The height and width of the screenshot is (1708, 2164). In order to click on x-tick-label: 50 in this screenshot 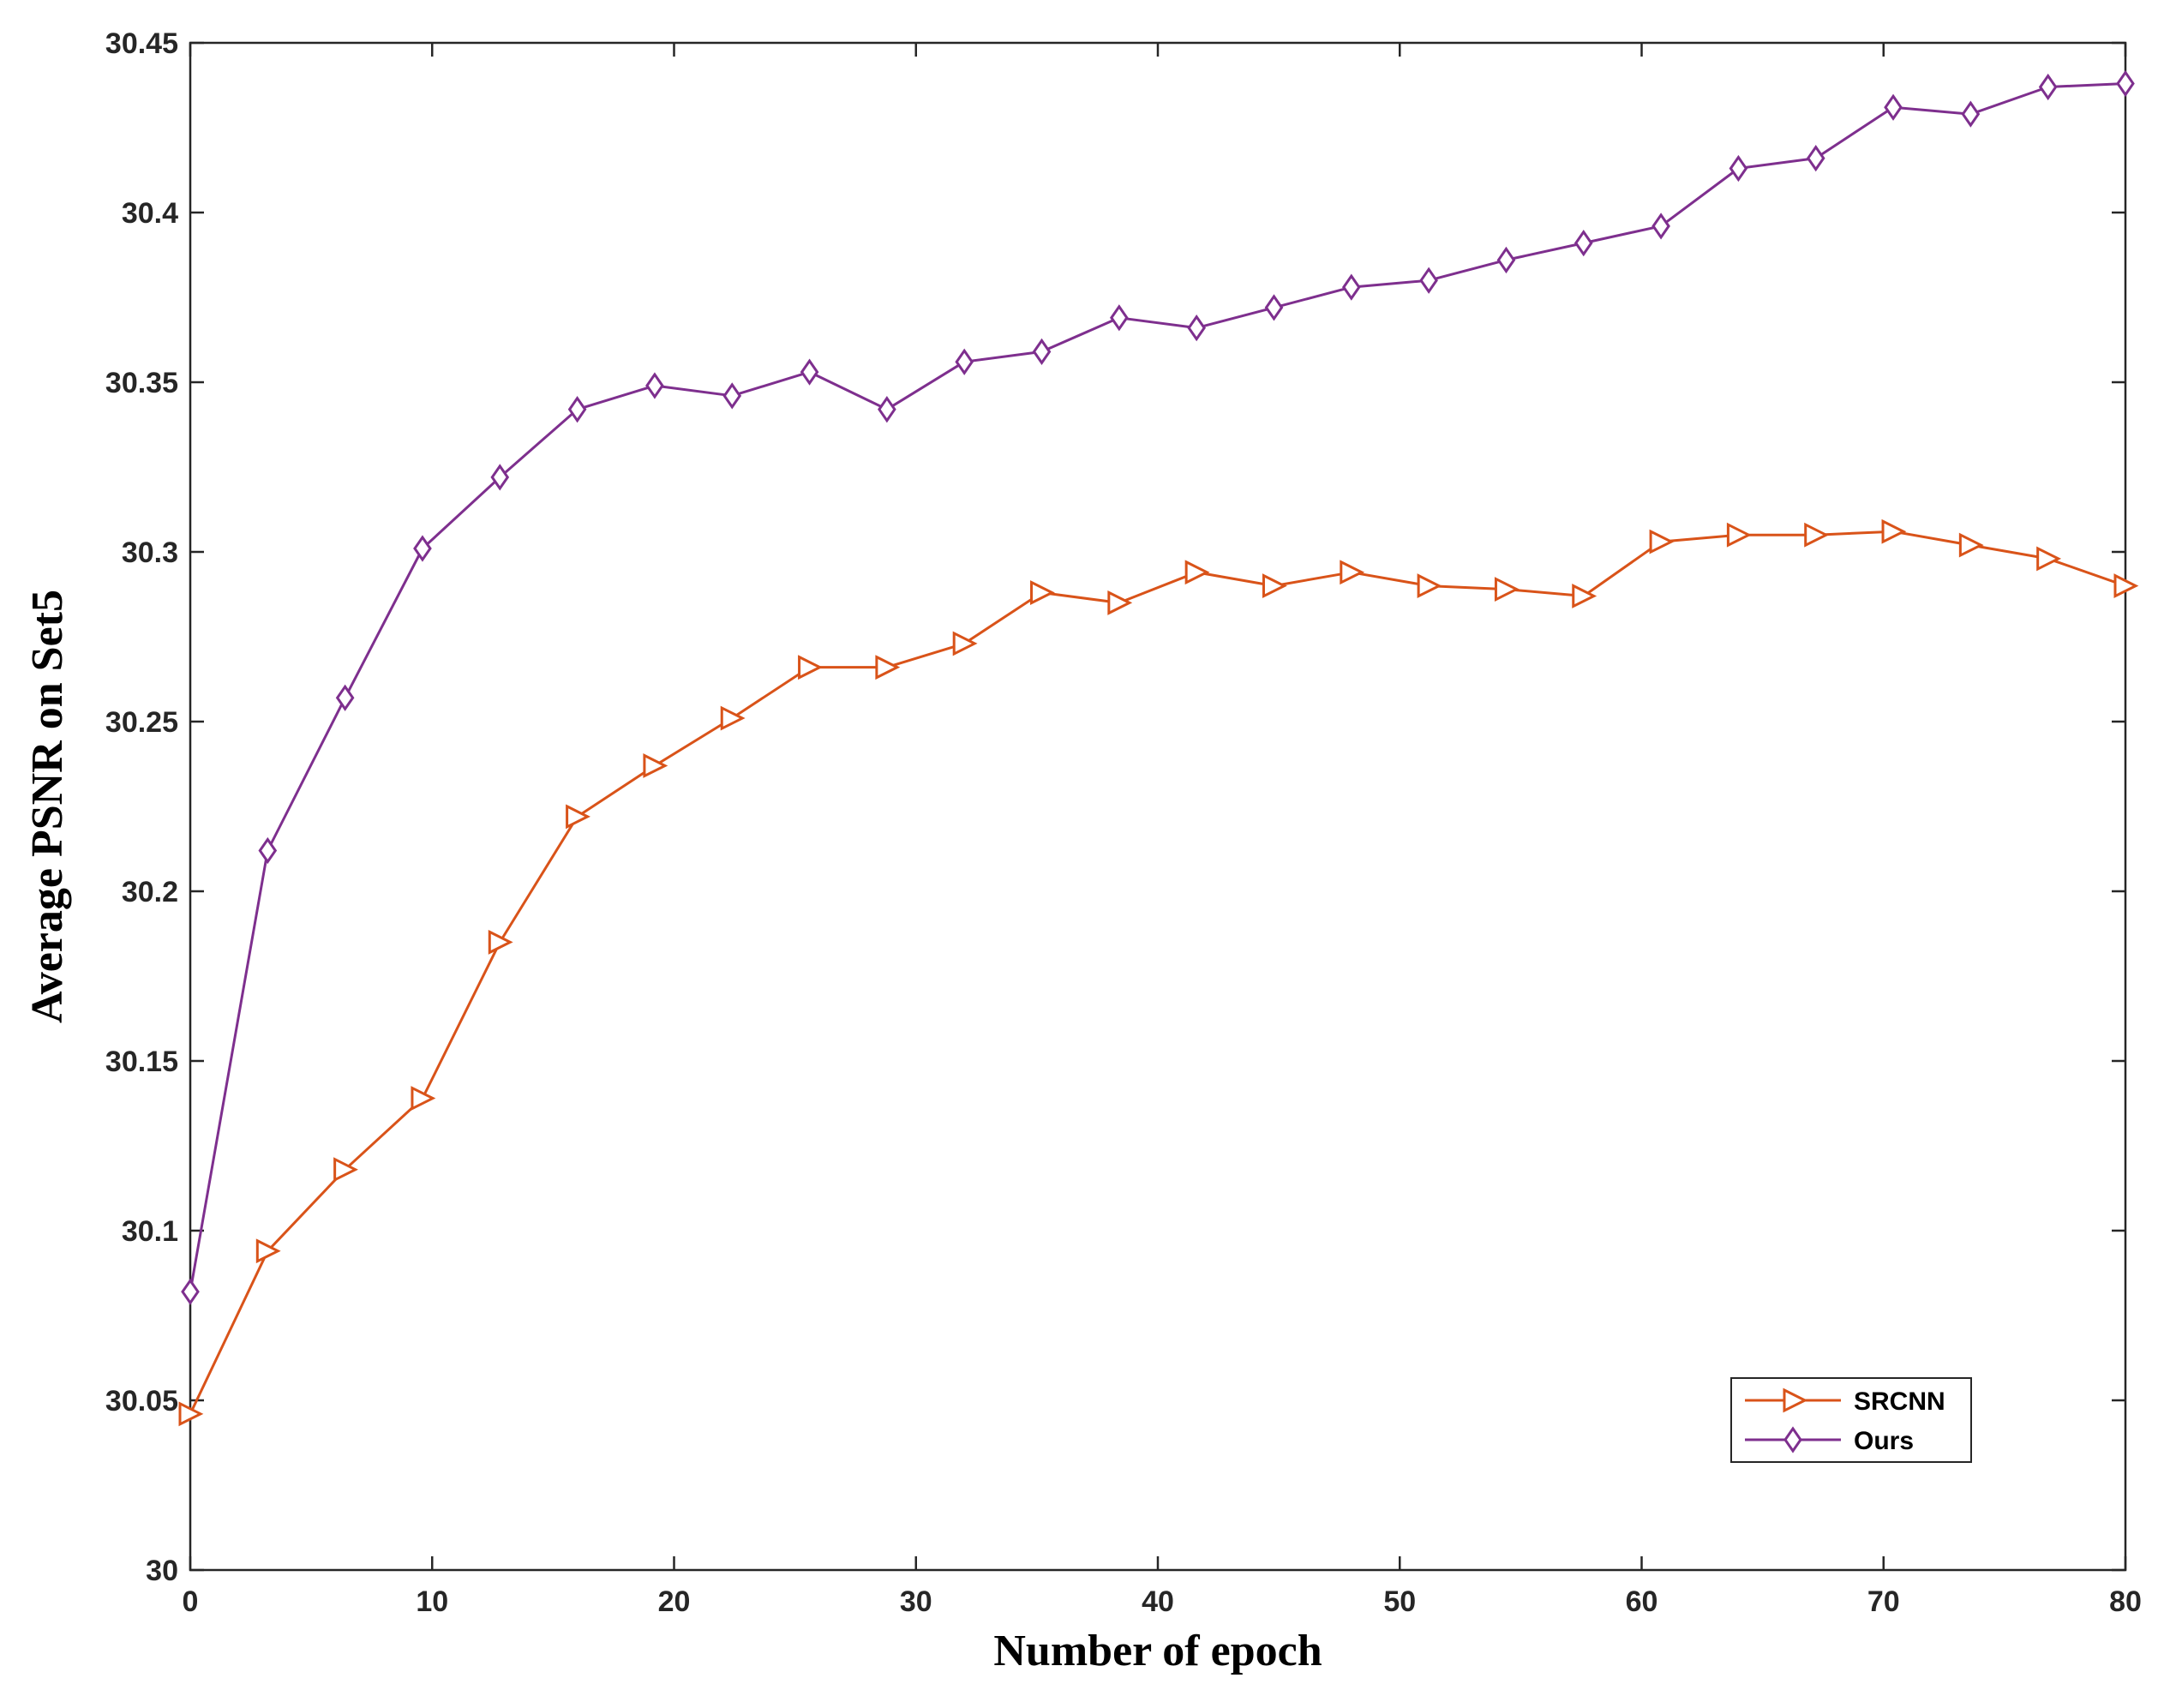, I will do `click(1399, 1601)`.